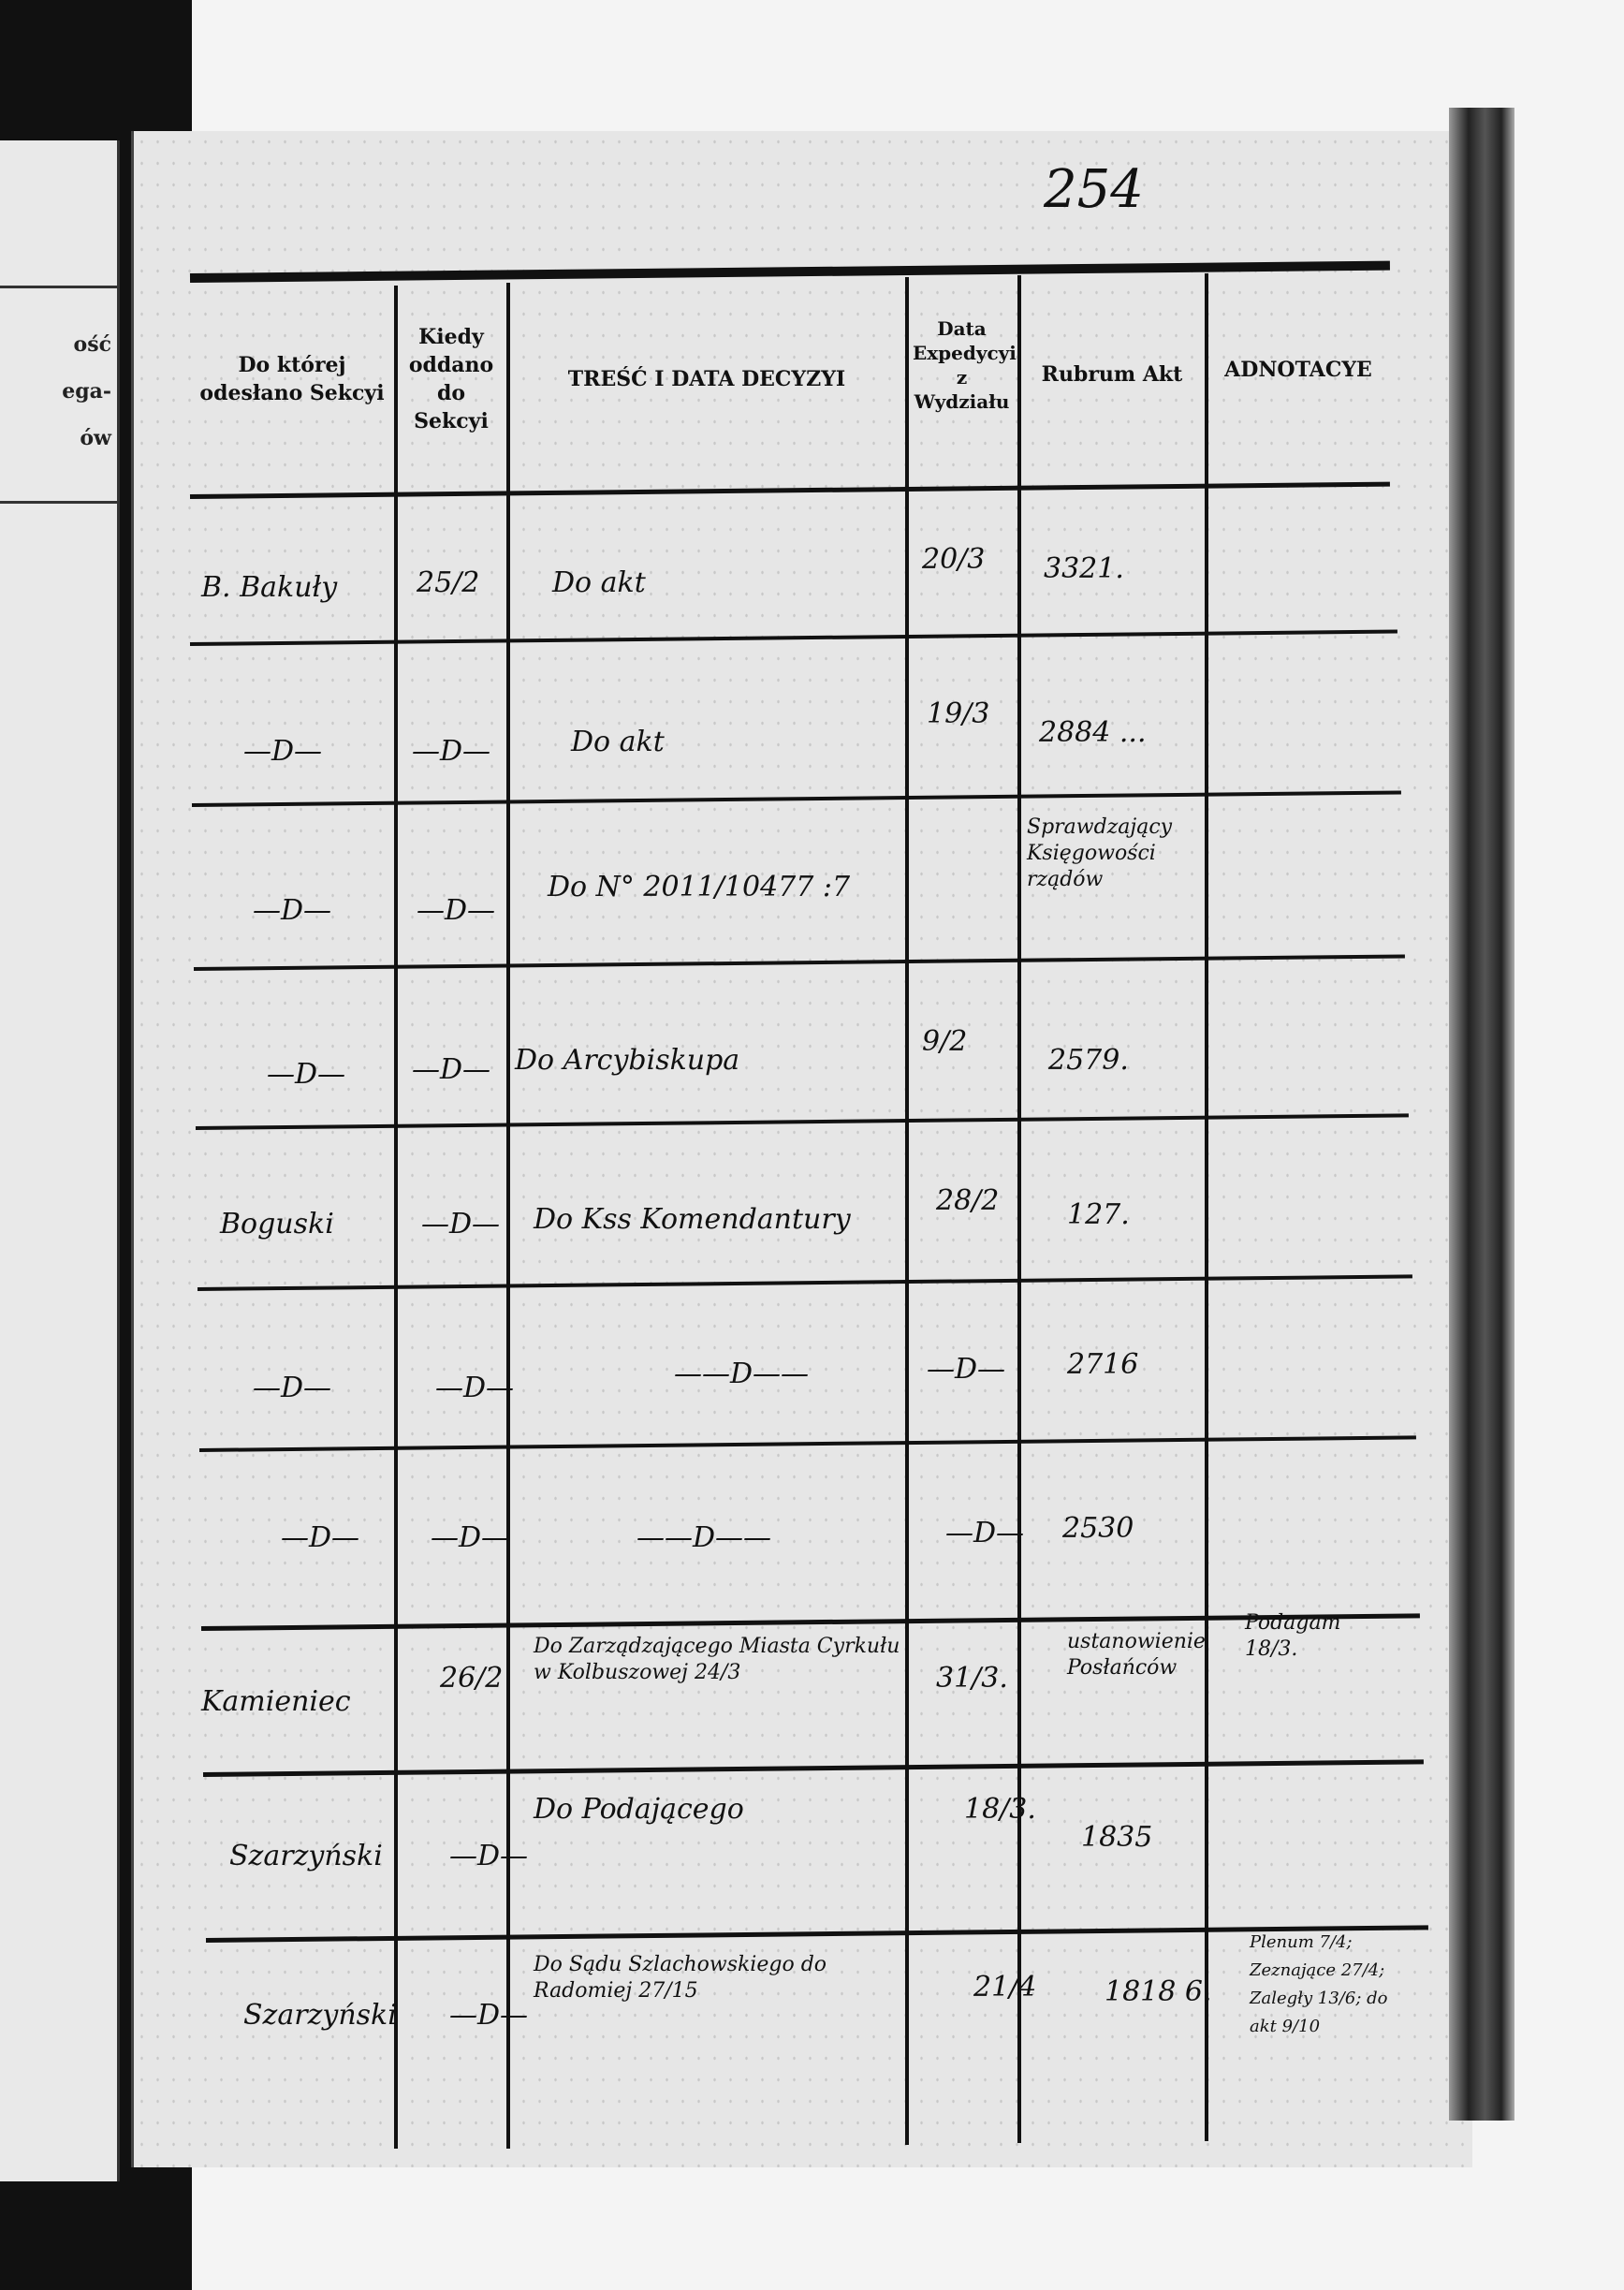 Image resolution: width=1624 pixels, height=2290 pixels. What do you see at coordinates (1100, 853) in the screenshot?
I see `cell-rubrum: Sprawdzający Księgowości rządów` at bounding box center [1100, 853].